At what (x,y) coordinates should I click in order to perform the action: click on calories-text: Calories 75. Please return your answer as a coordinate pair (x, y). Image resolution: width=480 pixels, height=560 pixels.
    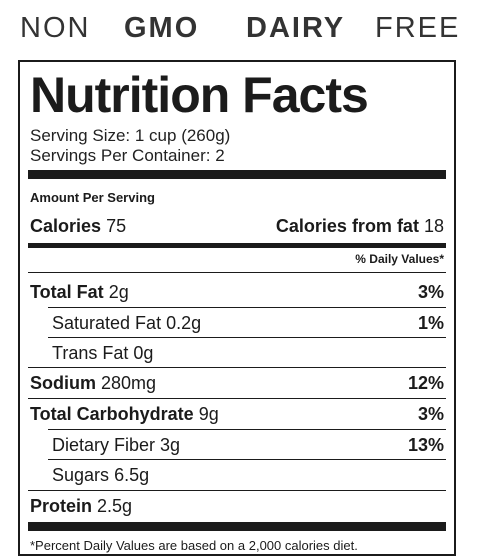
    Looking at the image, I should click on (78, 226).